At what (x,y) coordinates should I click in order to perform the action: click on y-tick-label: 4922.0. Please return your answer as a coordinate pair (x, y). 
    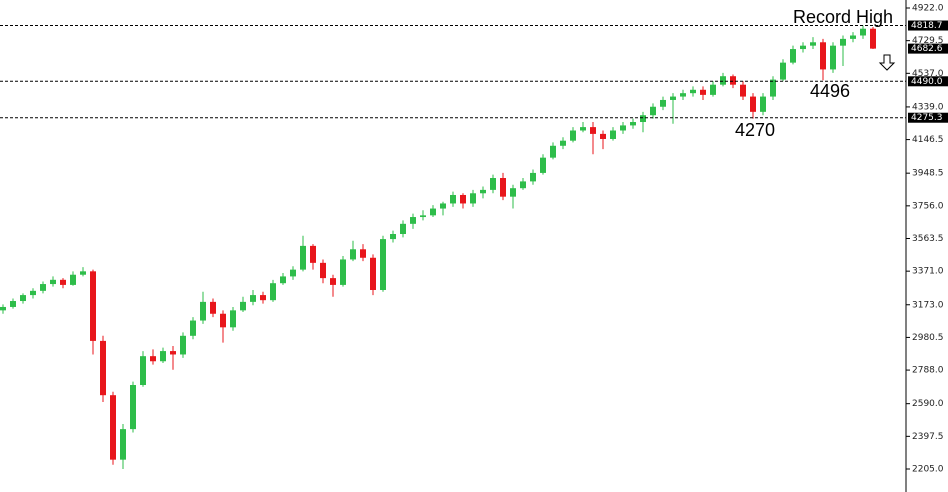
    Looking at the image, I should click on (928, 9).